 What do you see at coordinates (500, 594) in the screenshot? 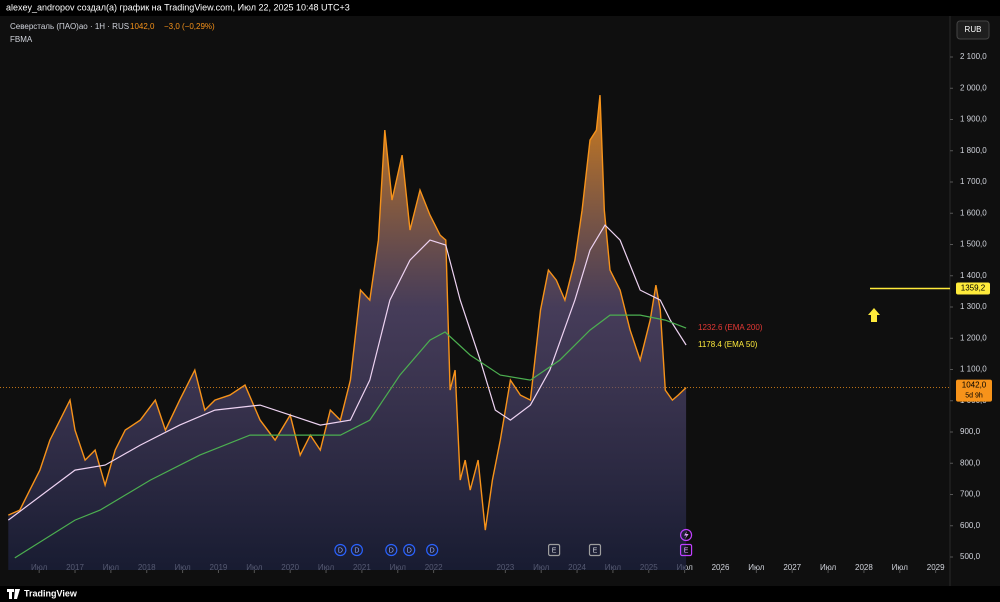
I see `bottom-bar` at bounding box center [500, 594].